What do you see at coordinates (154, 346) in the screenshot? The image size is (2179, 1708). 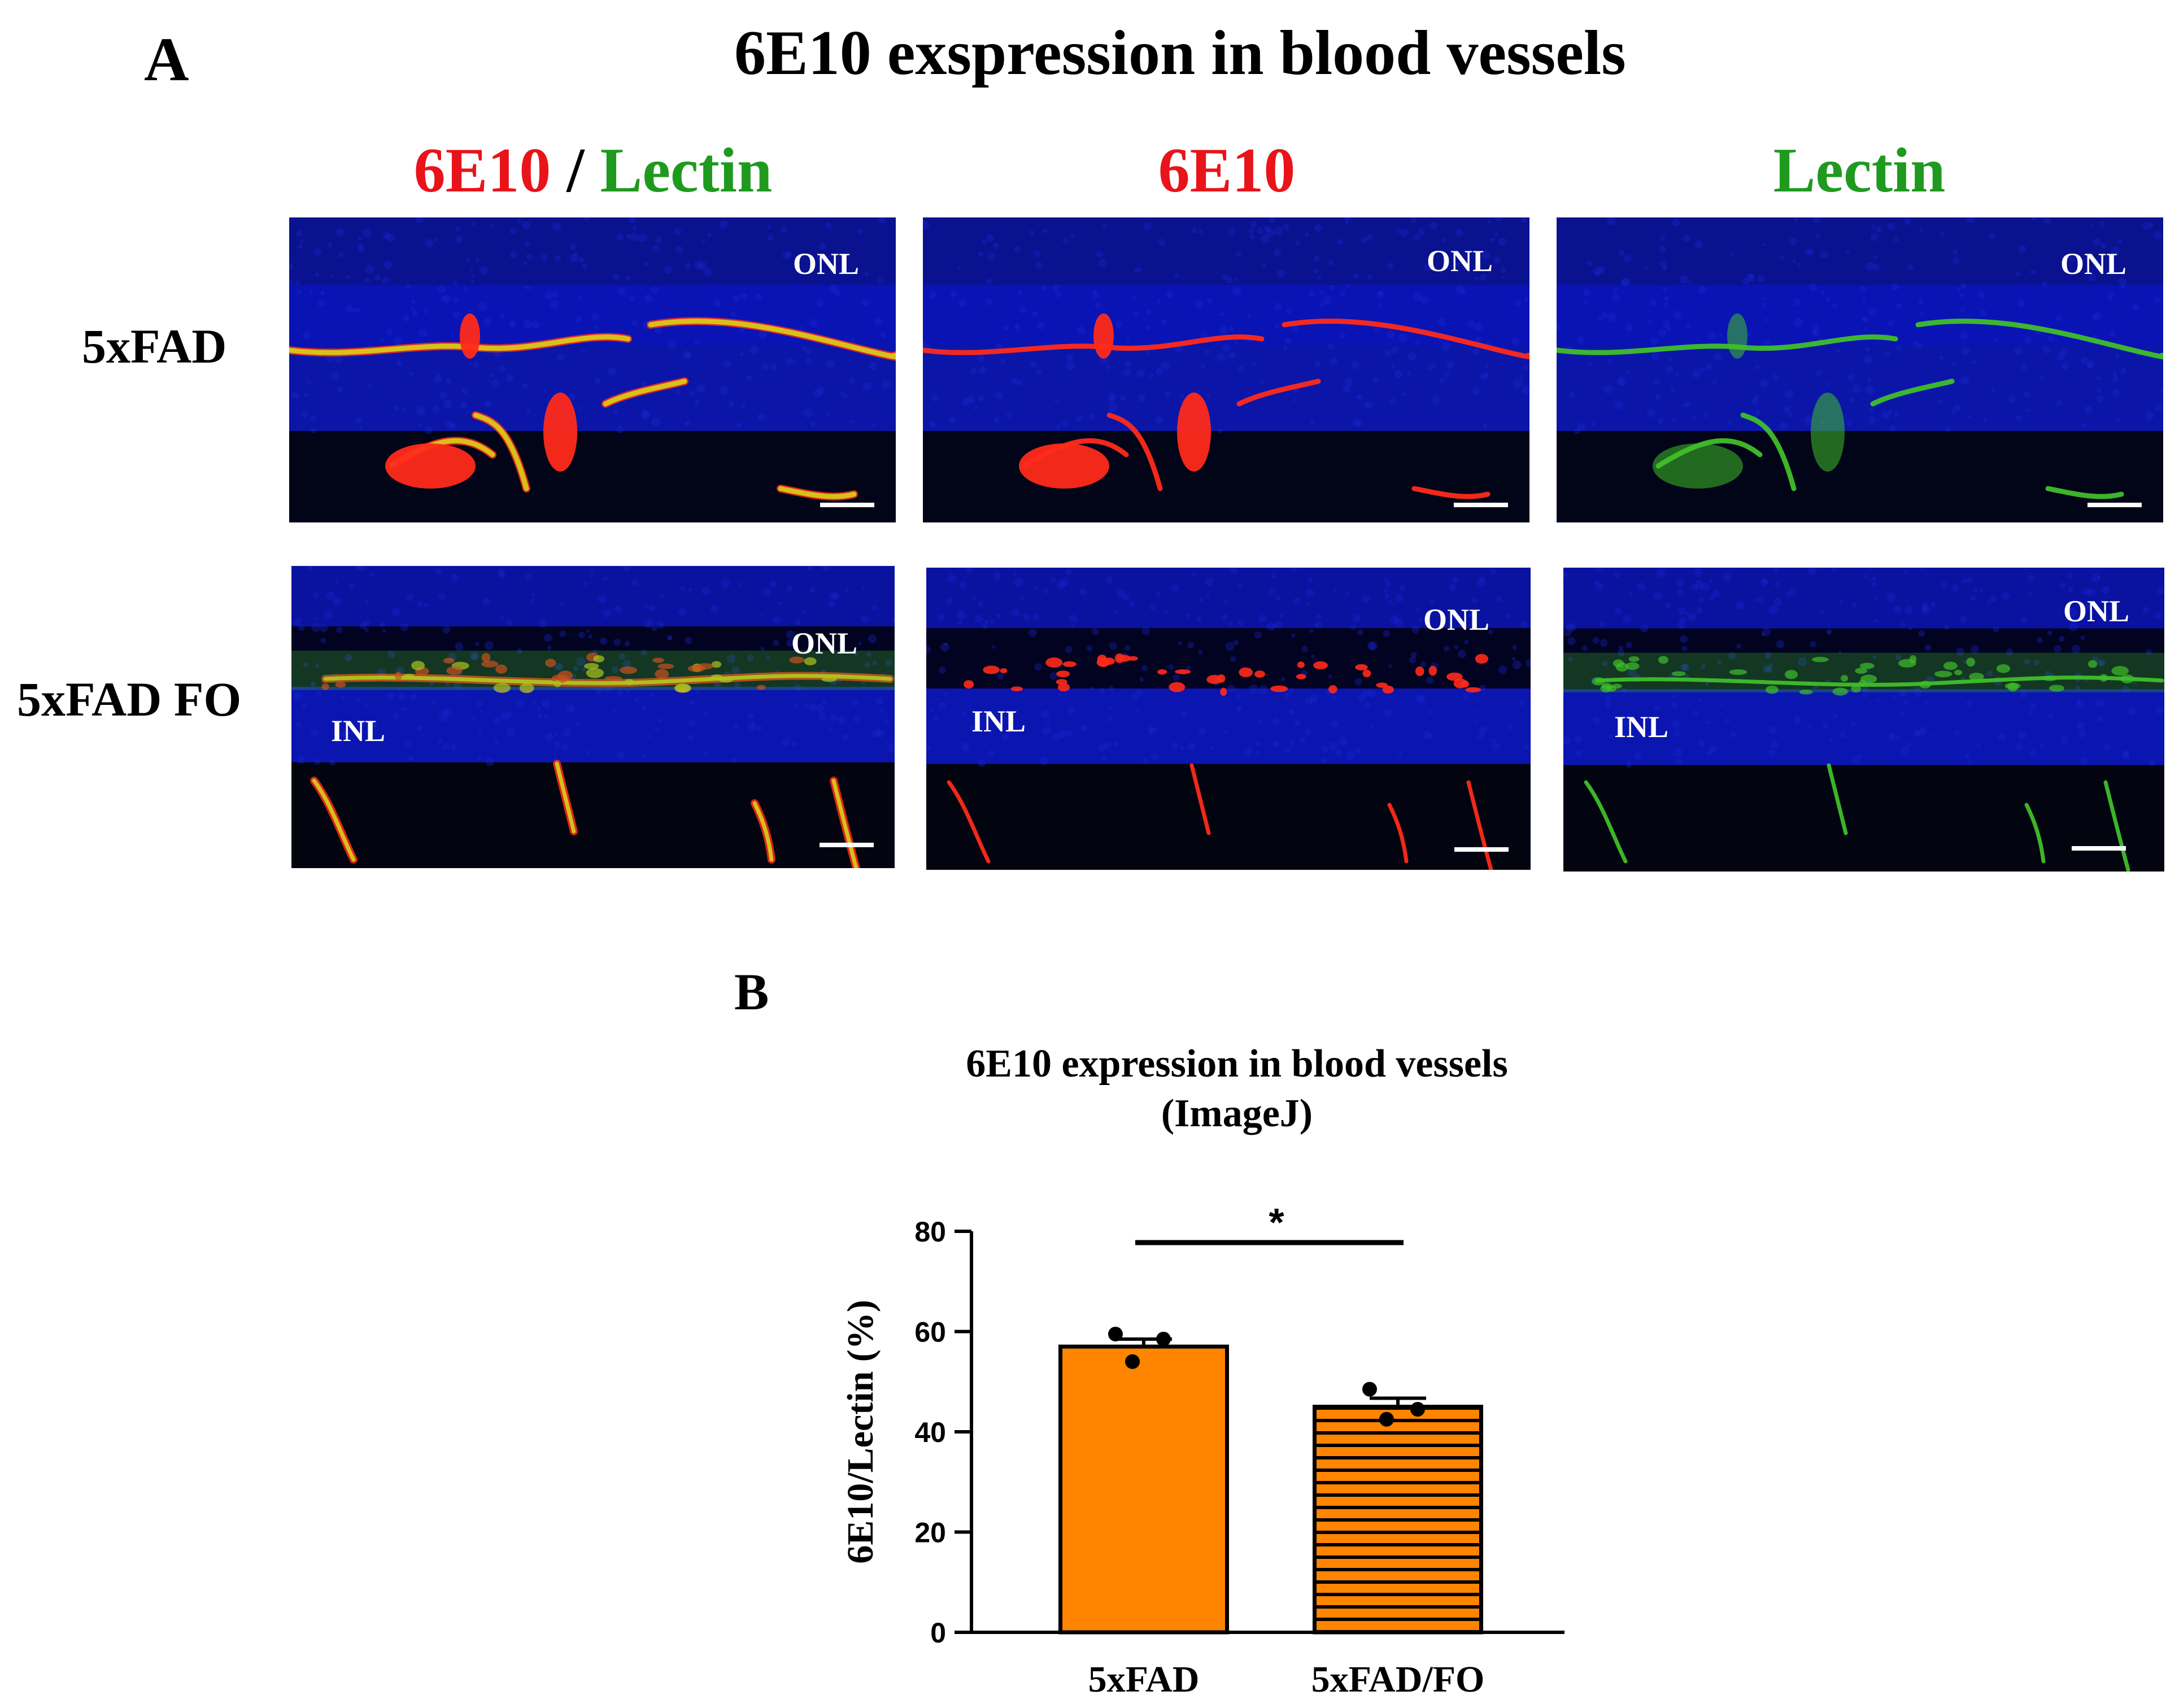 I see `row-label-5xfad: 5xFAD` at bounding box center [154, 346].